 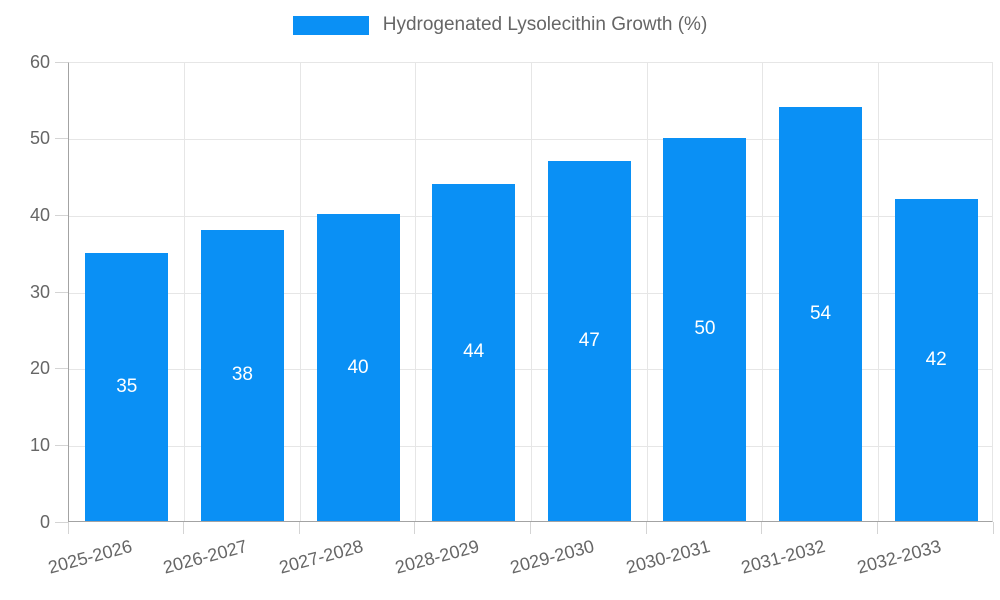 I want to click on x-axis-tick-label: 2026-2027, so click(x=205, y=557).